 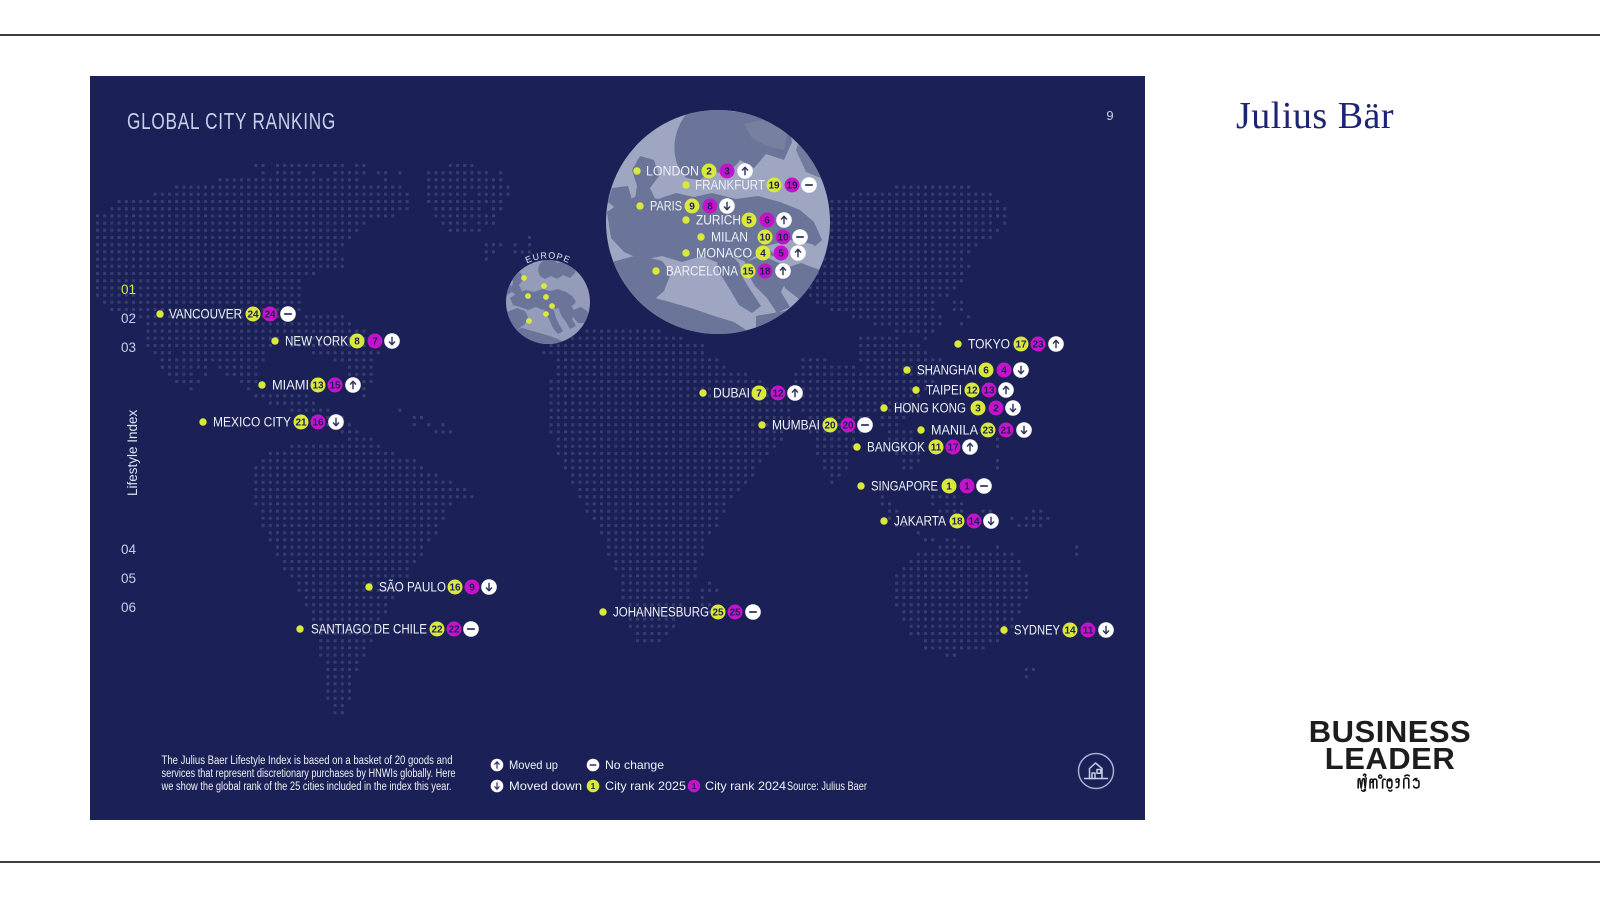 What do you see at coordinates (369, 629) in the screenshot?
I see `svg-text: SANTIAGO DE CHILE` at bounding box center [369, 629].